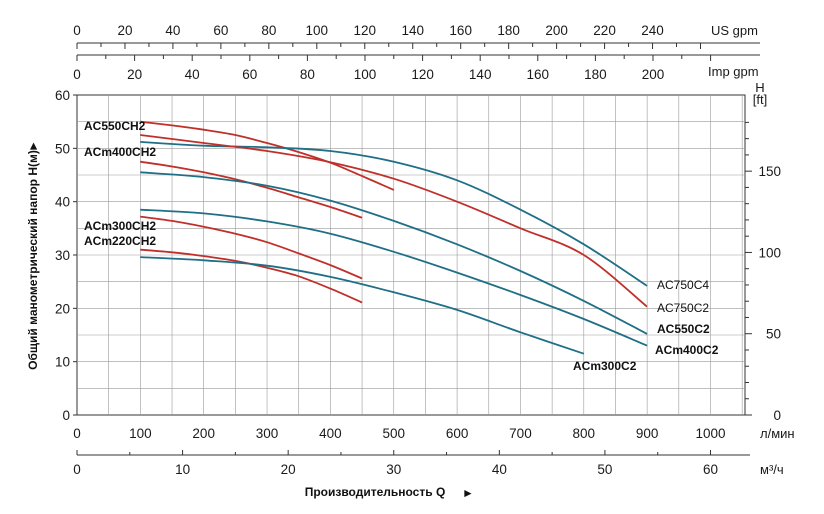 The height and width of the screenshot is (514, 824). Describe the element at coordinates (777, 433) in the screenshot. I see `x-unit-label: л/мин` at that location.